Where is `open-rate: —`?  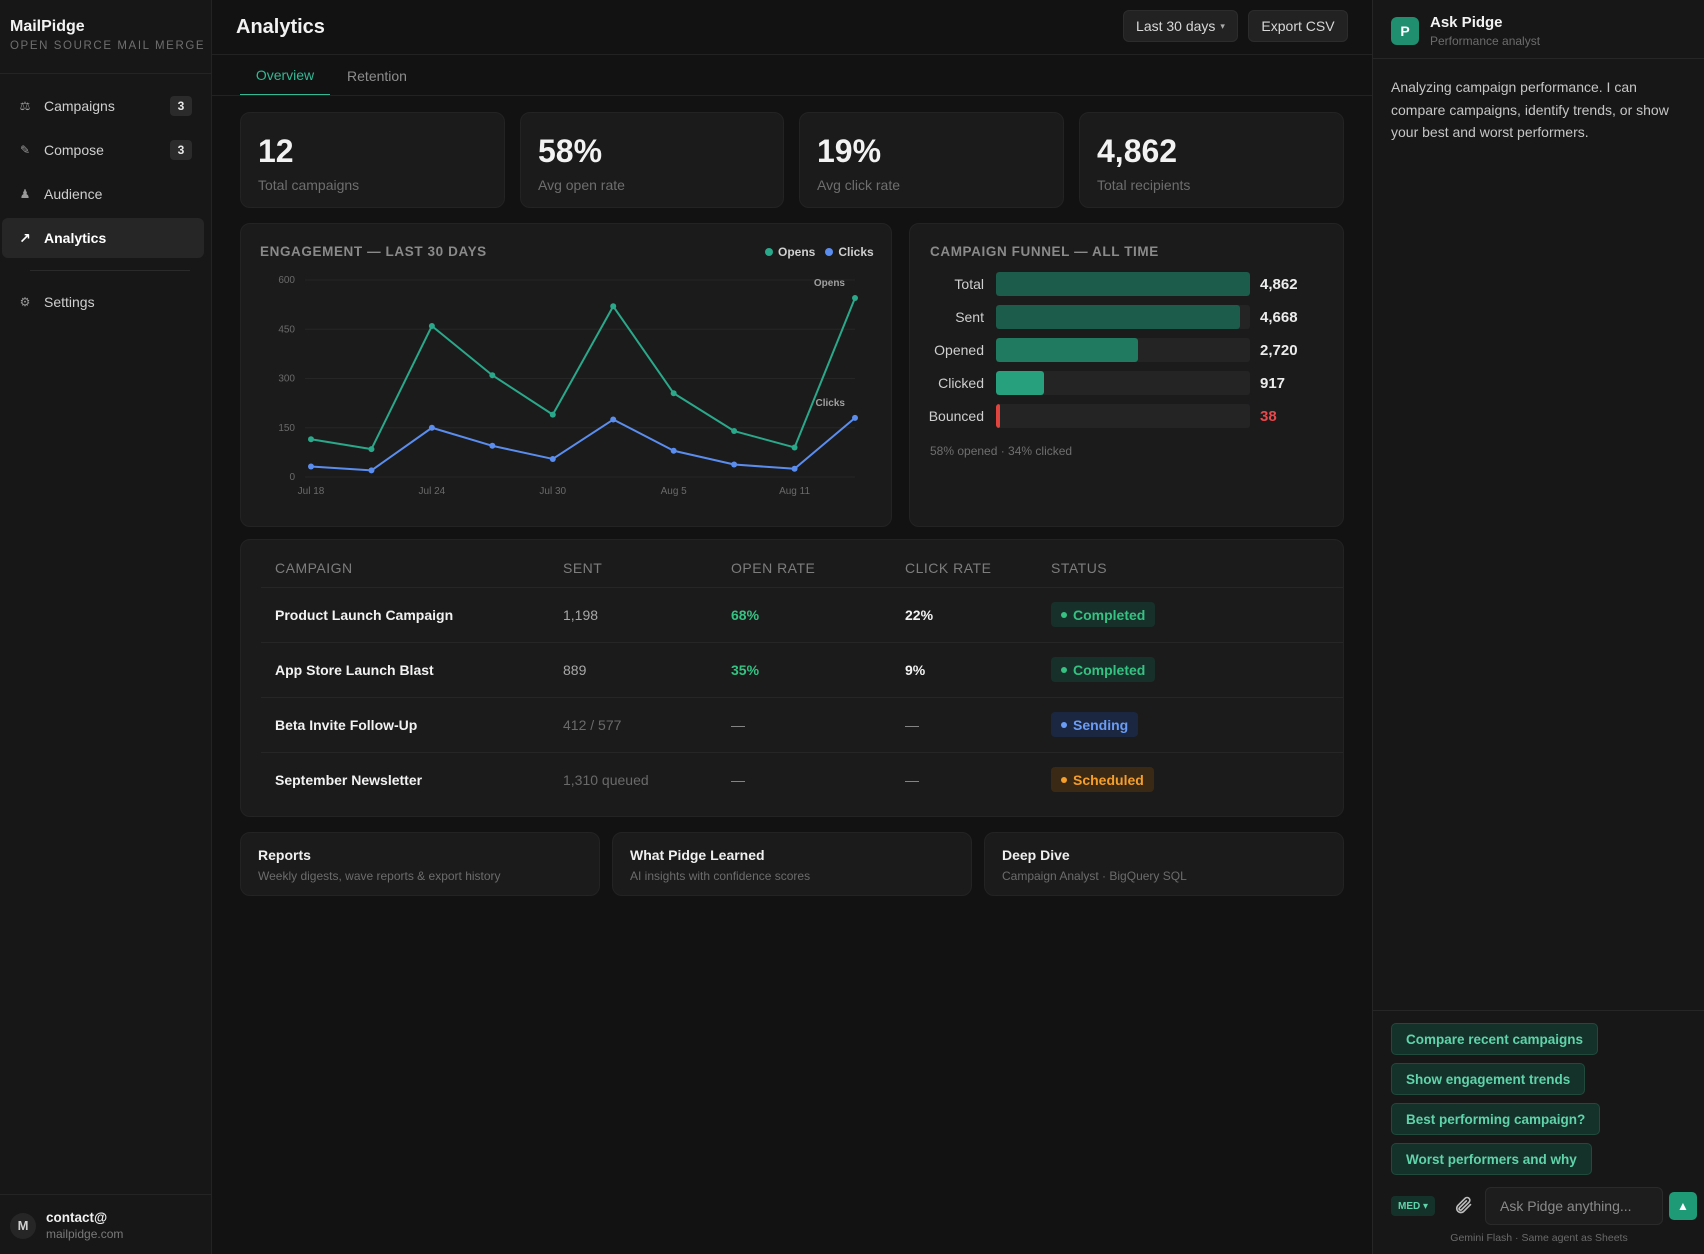
open-rate: — is located at coordinates (738, 725).